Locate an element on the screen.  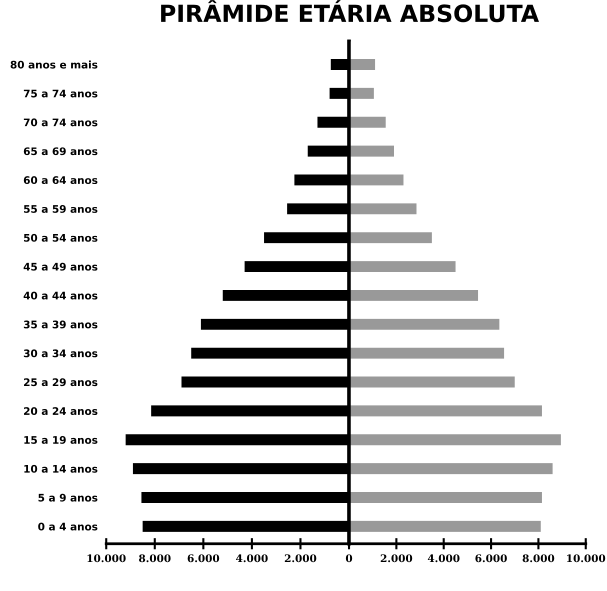
y-tick-label: 80 anos e mais is located at coordinates (54, 64).